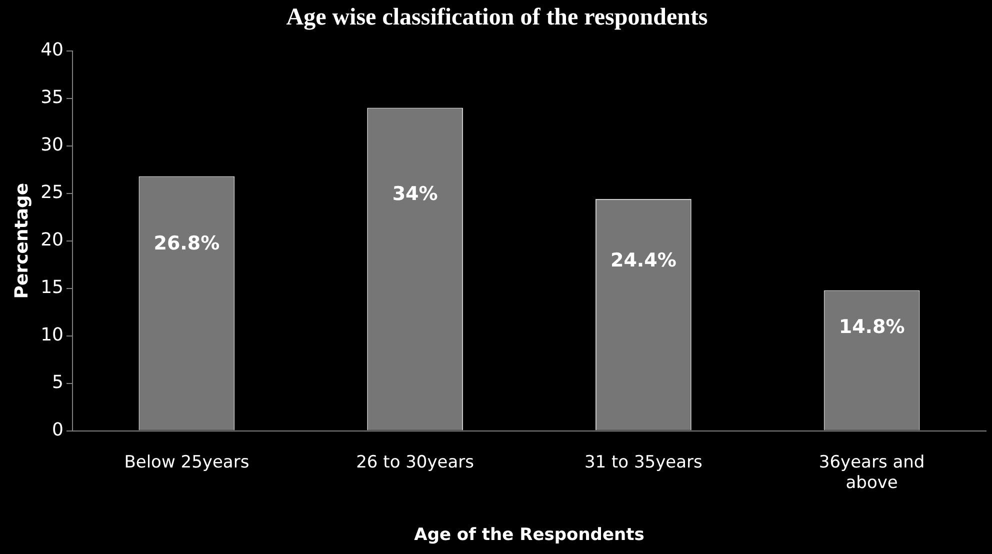 The height and width of the screenshot is (554, 992). Describe the element at coordinates (52, 287) in the screenshot. I see `y-tick-label: 15` at that location.